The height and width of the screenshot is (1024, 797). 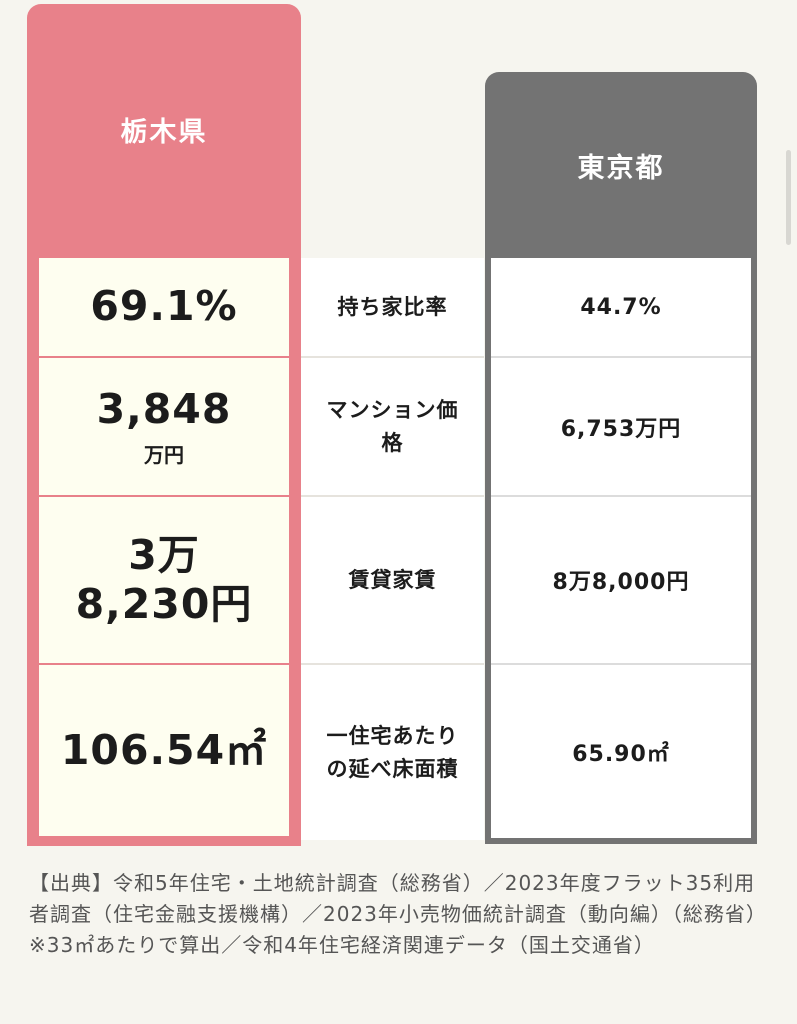 I want to click on label-floor-area: 一住宅あたりの延べ床面積, so click(x=392, y=752).